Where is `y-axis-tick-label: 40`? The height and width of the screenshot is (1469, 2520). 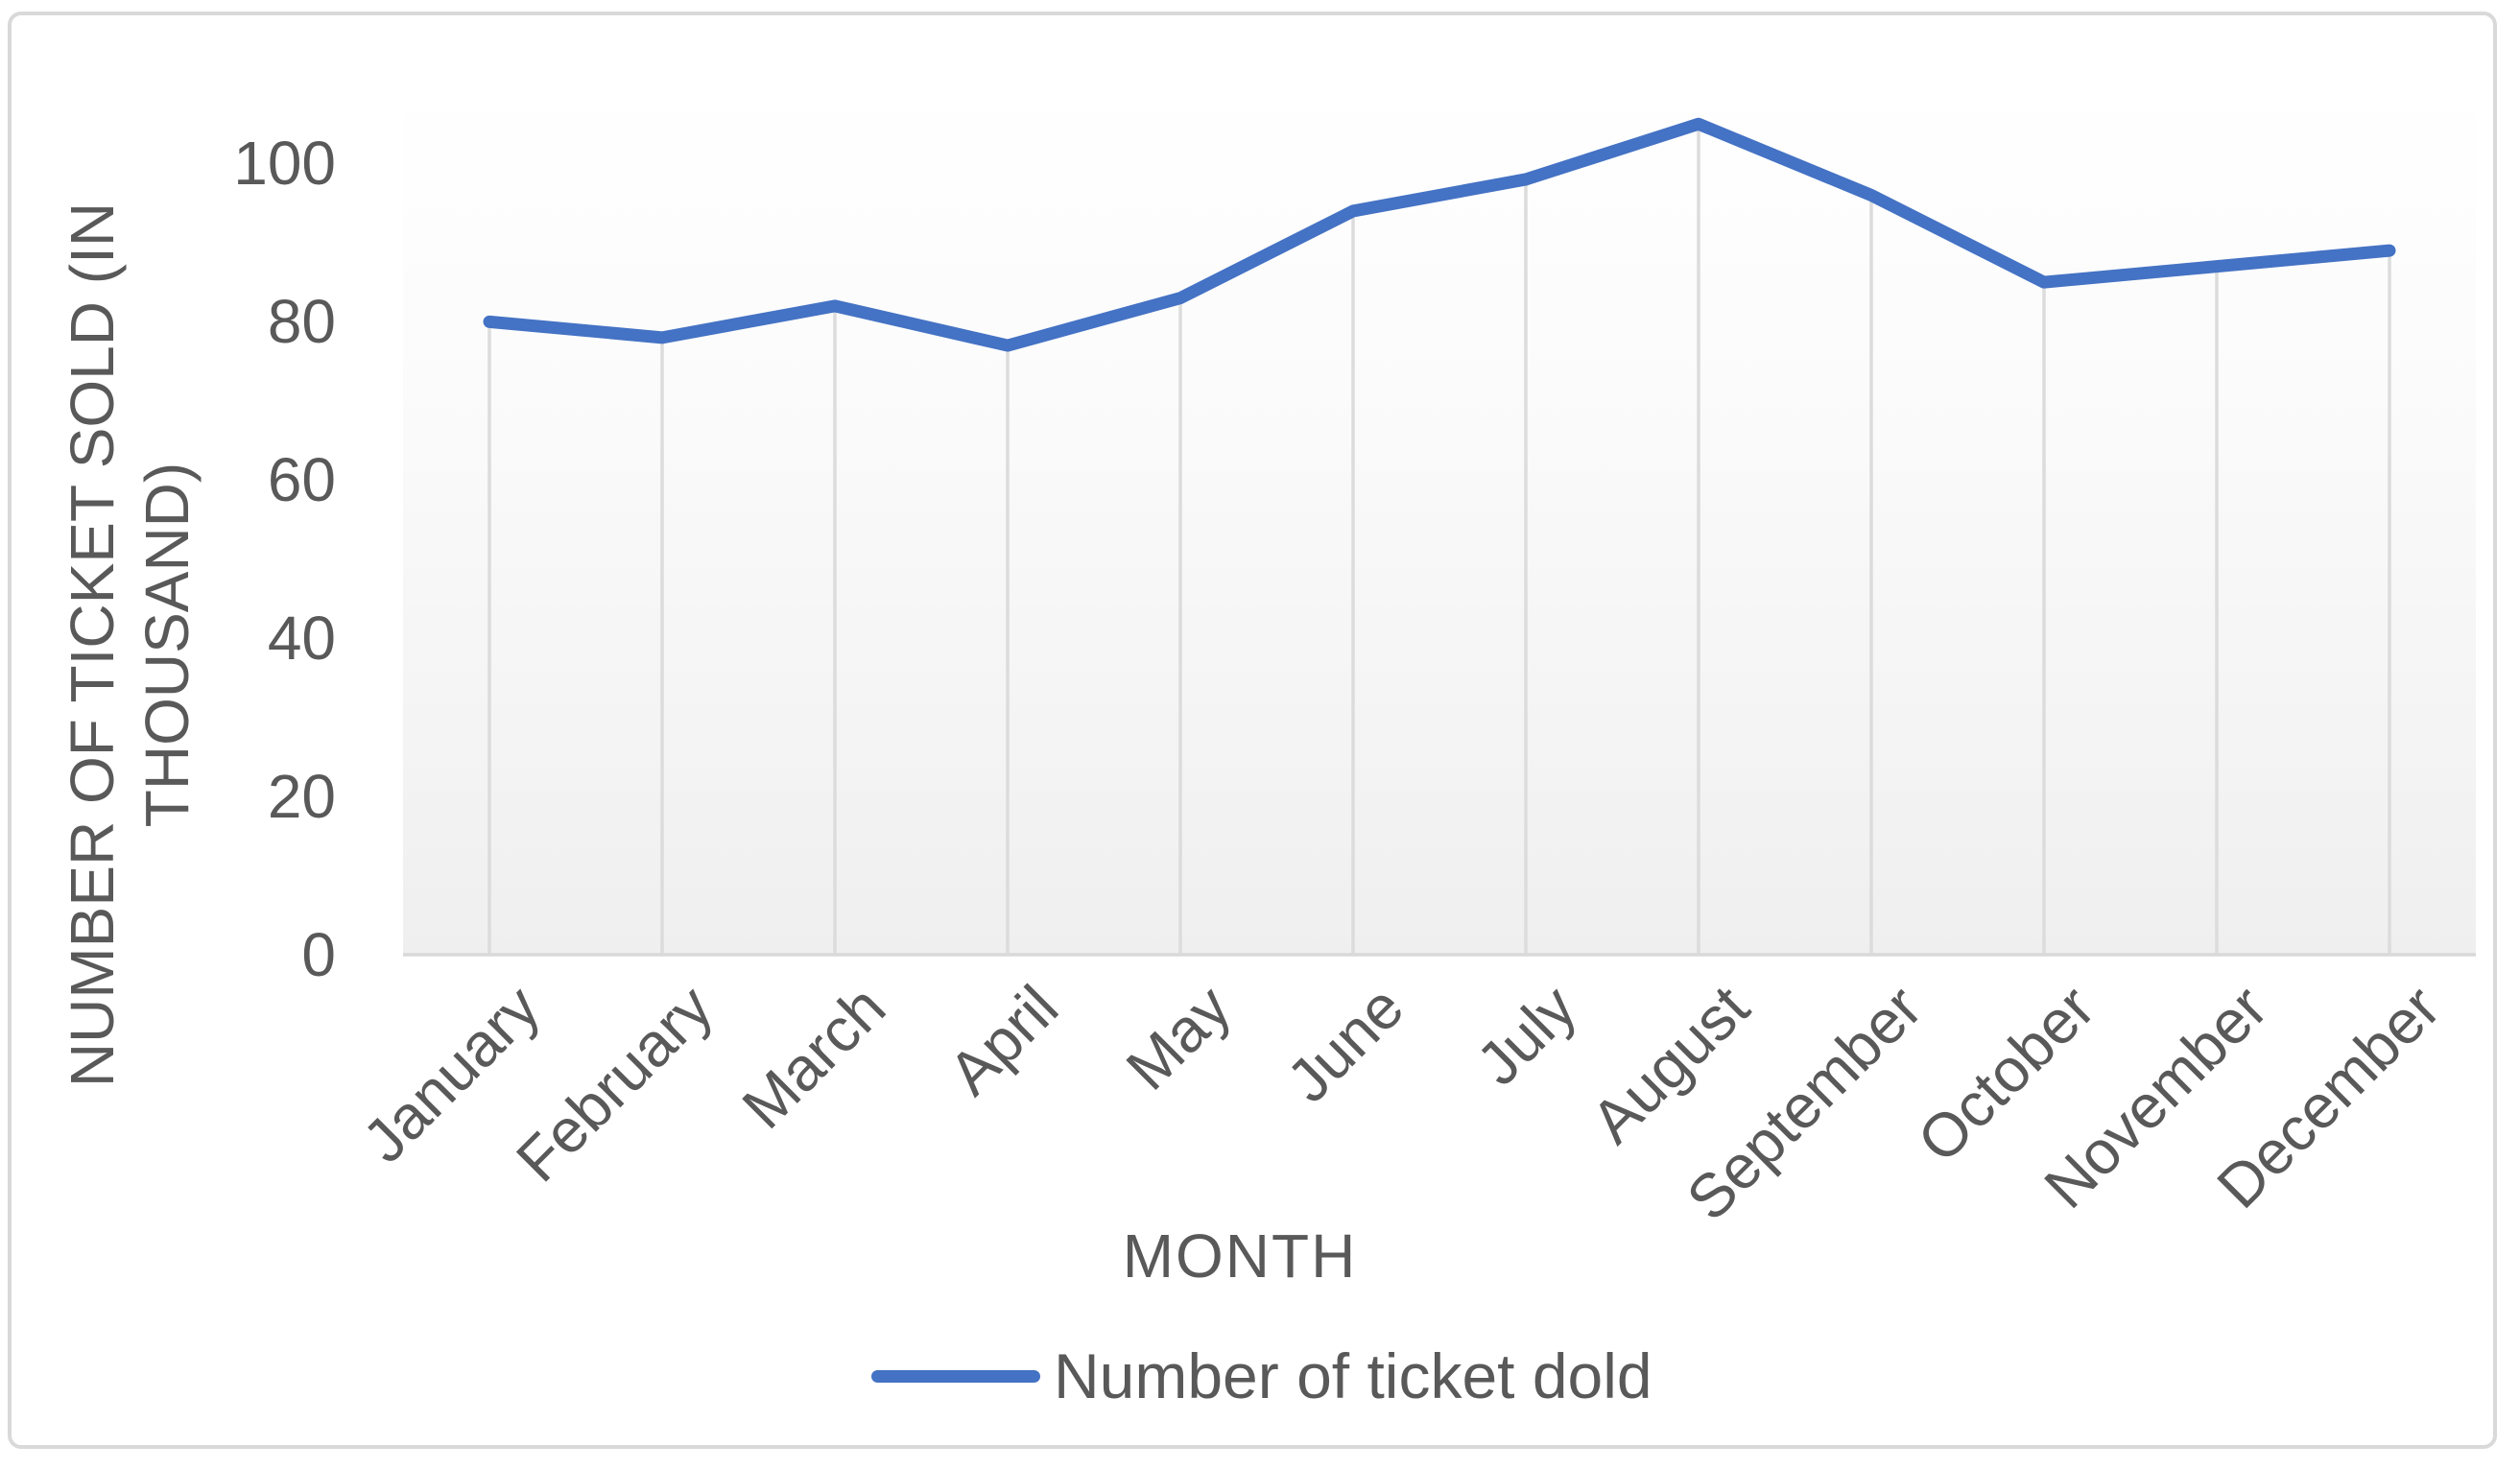
y-axis-tick-label: 40 is located at coordinates (301, 639).